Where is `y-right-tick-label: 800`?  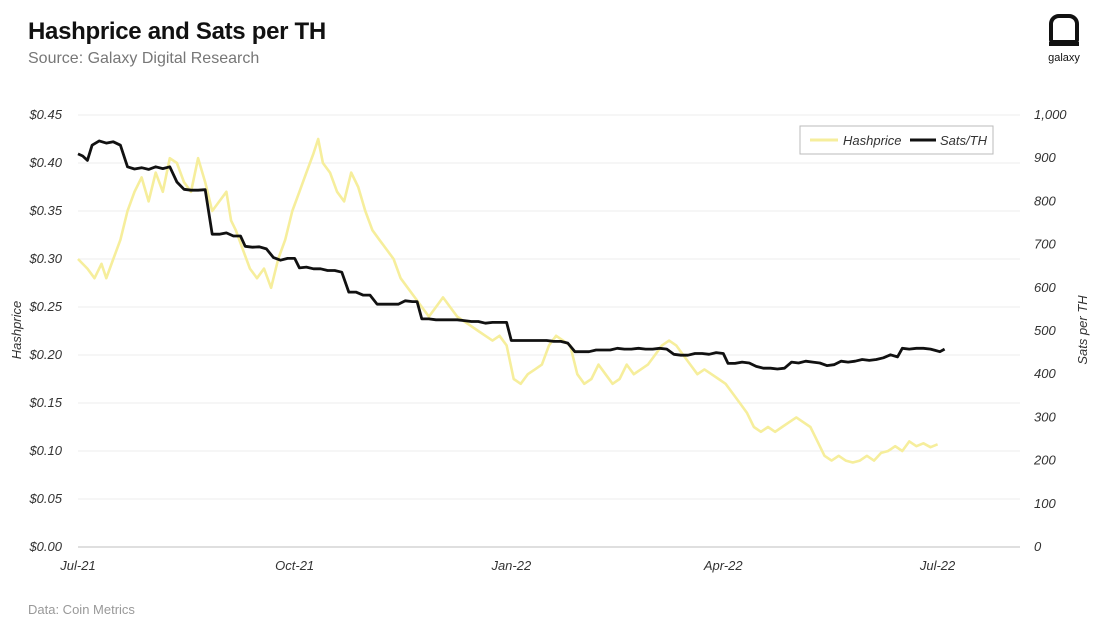 y-right-tick-label: 800 is located at coordinates (1045, 200).